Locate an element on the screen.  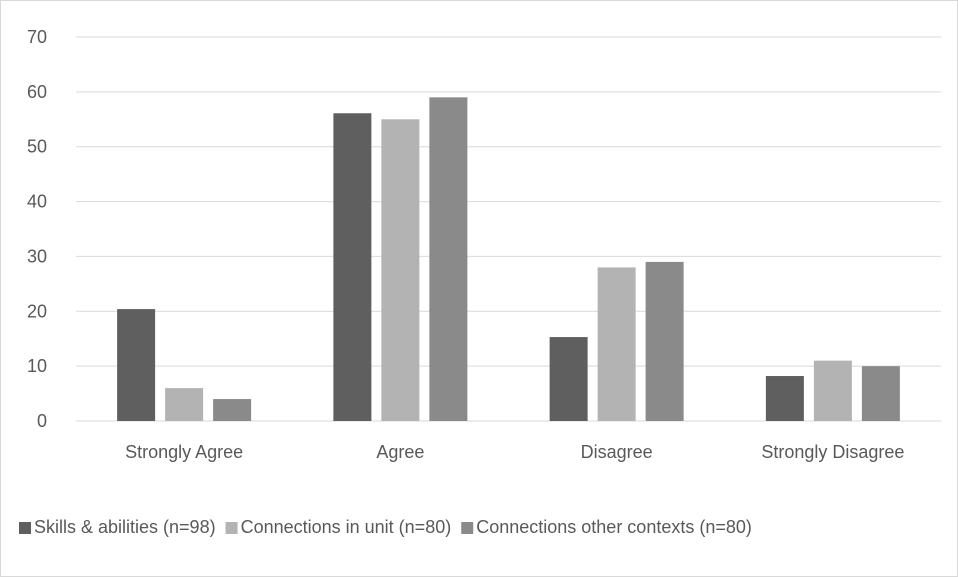
y-tick-label: 60 is located at coordinates (37, 92).